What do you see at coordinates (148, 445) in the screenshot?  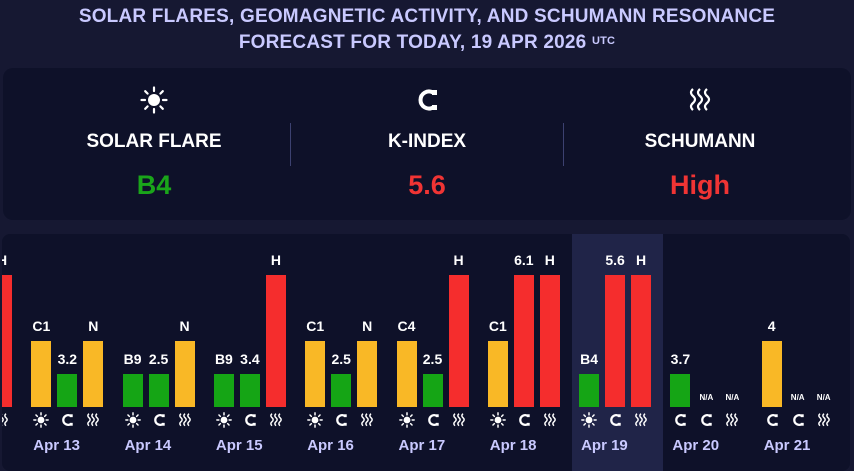 I see `day-label: Apr 14` at bounding box center [148, 445].